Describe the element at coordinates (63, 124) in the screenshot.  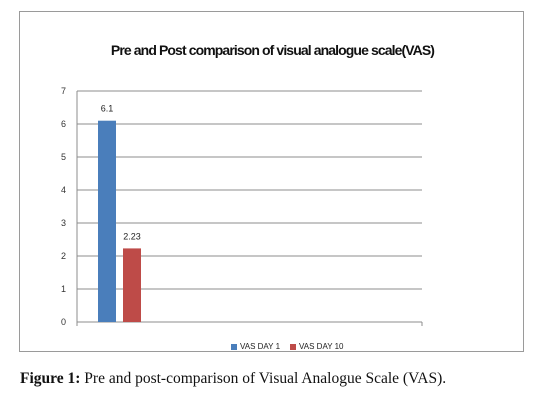
I see `y-tick-label-6: 6` at that location.